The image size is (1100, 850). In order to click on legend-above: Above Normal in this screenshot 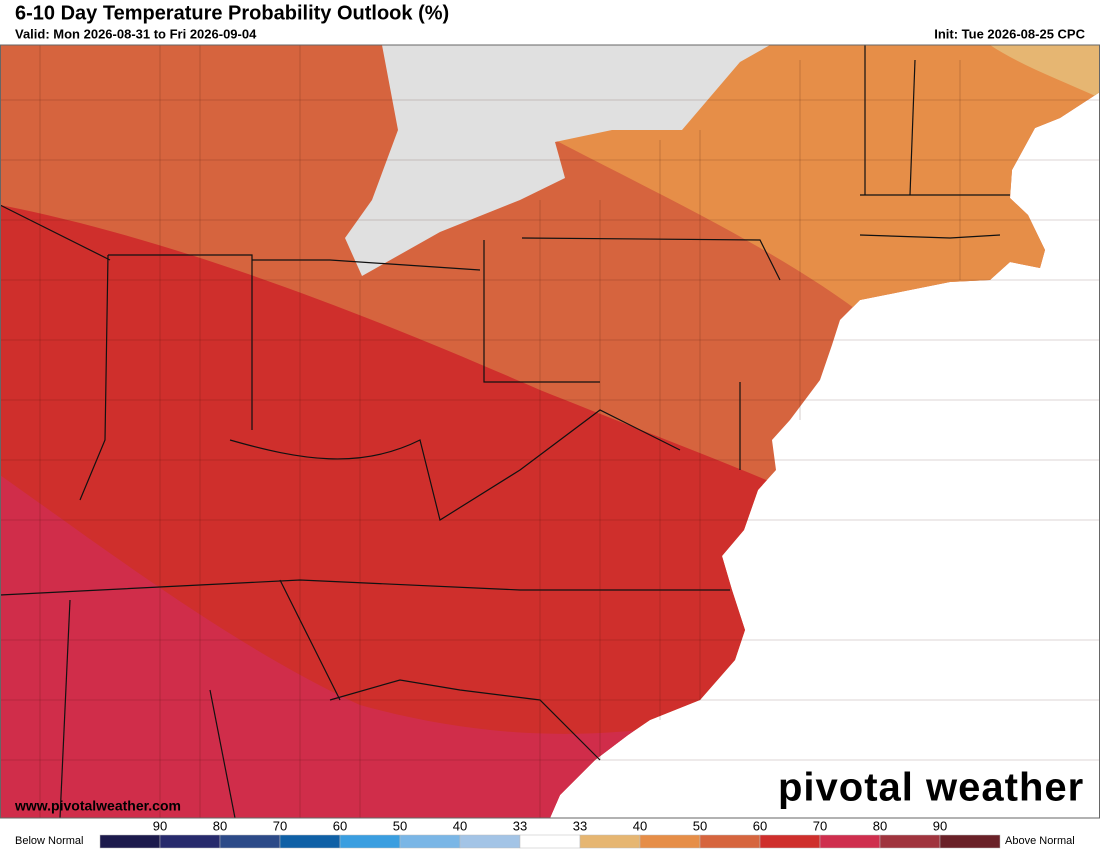, I will do `click(1040, 841)`.